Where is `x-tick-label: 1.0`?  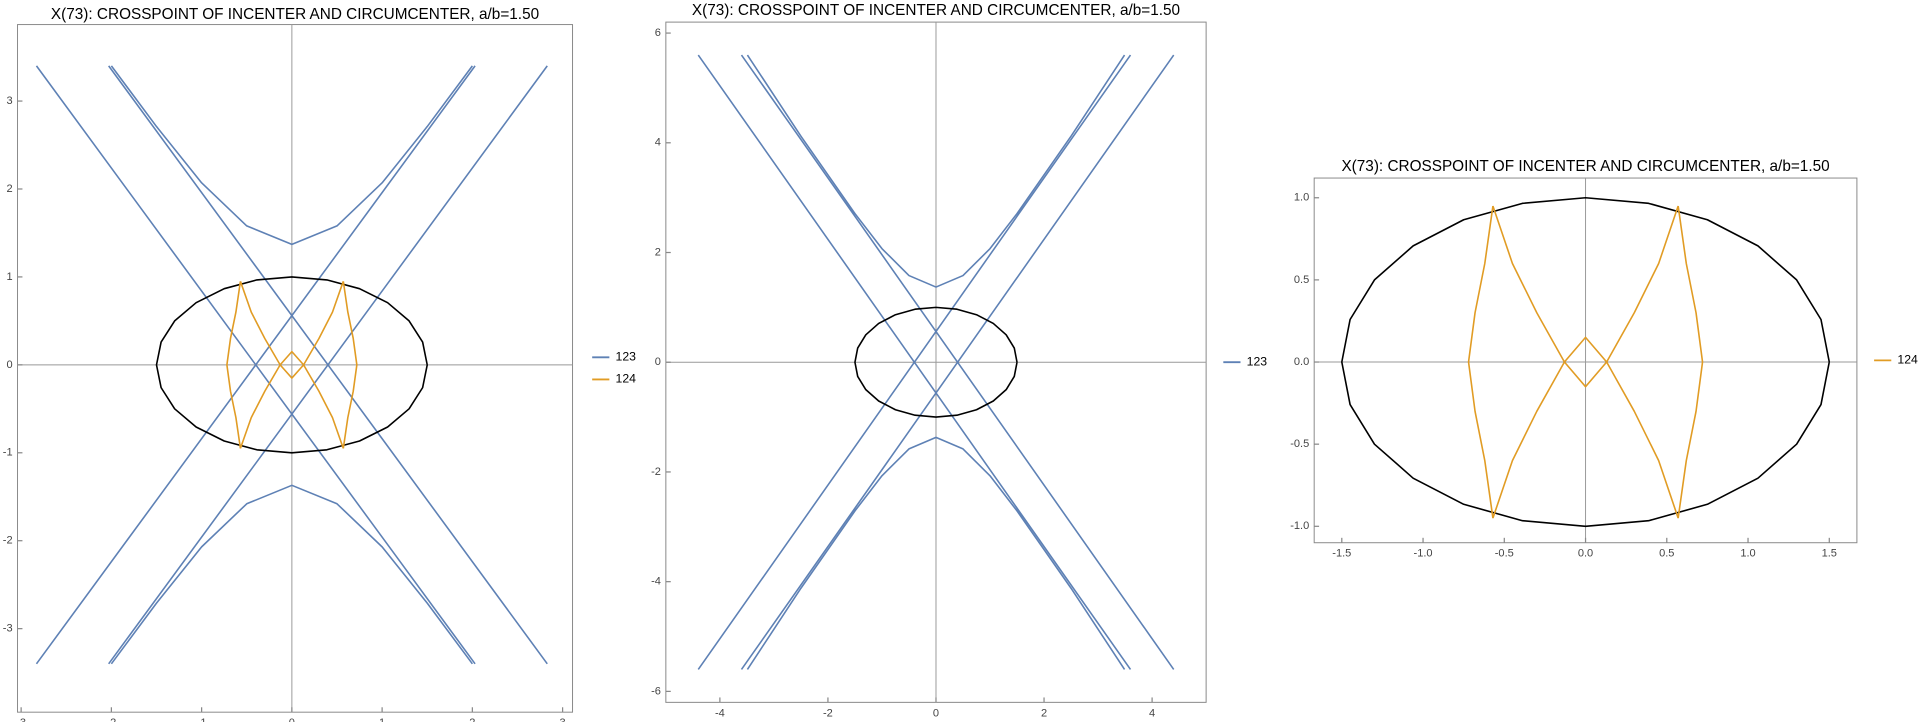 x-tick-label: 1.0 is located at coordinates (1747, 554).